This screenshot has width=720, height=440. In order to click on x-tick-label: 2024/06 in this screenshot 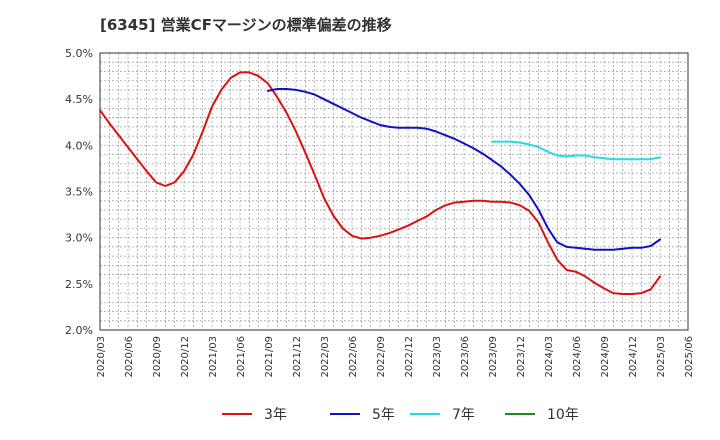, I will do `click(577, 357)`.